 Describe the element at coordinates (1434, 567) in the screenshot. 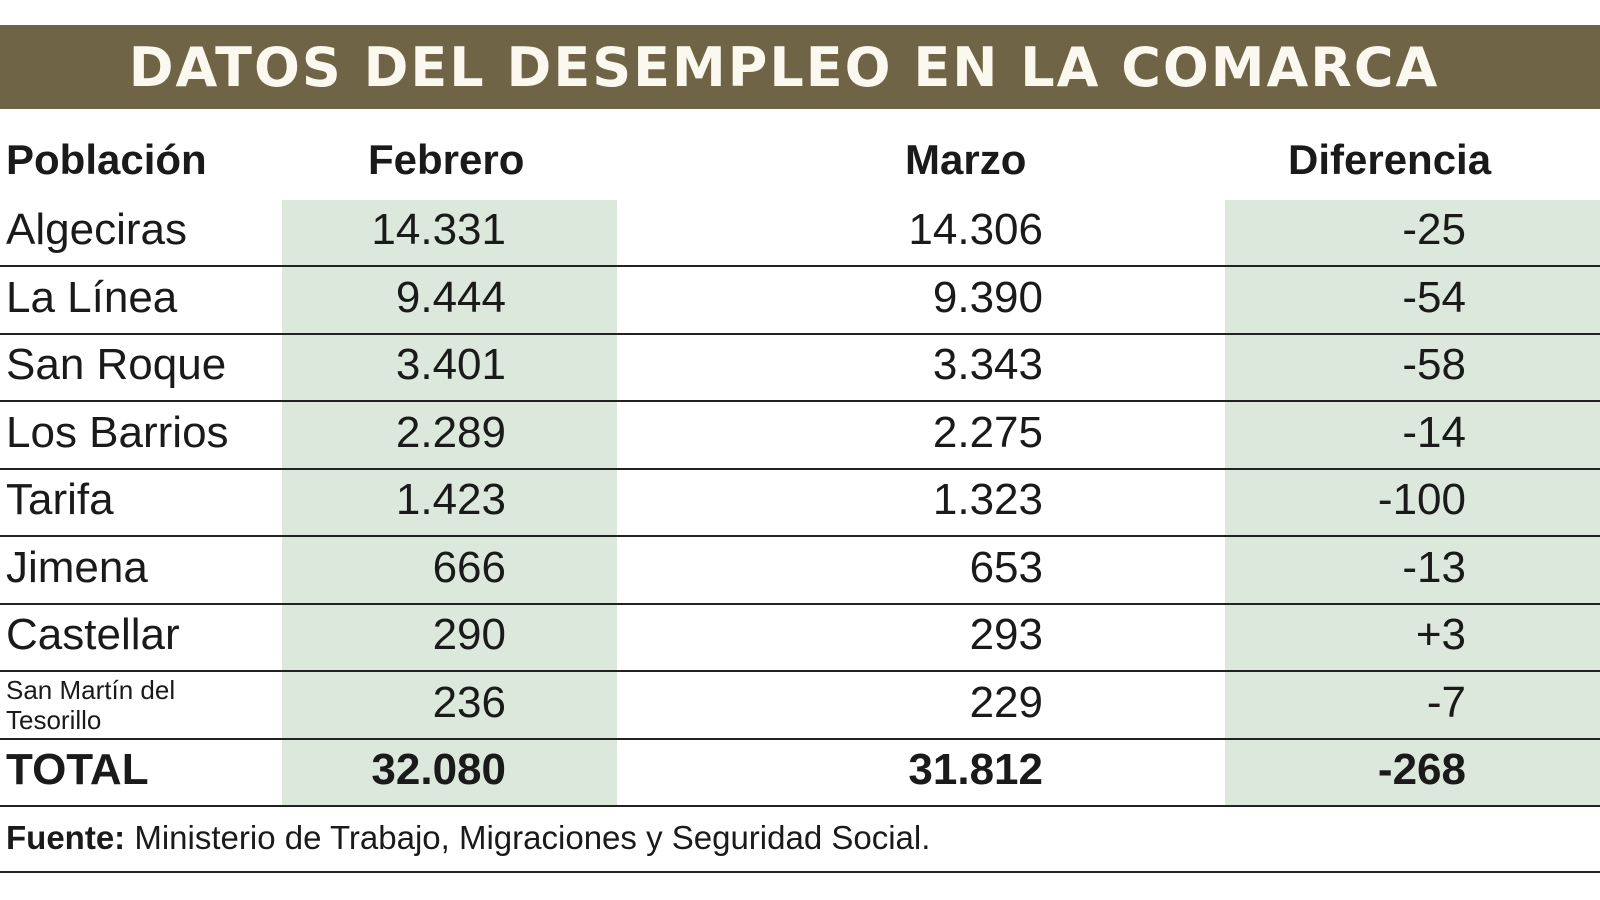

I see `diferencia-value: -13` at that location.